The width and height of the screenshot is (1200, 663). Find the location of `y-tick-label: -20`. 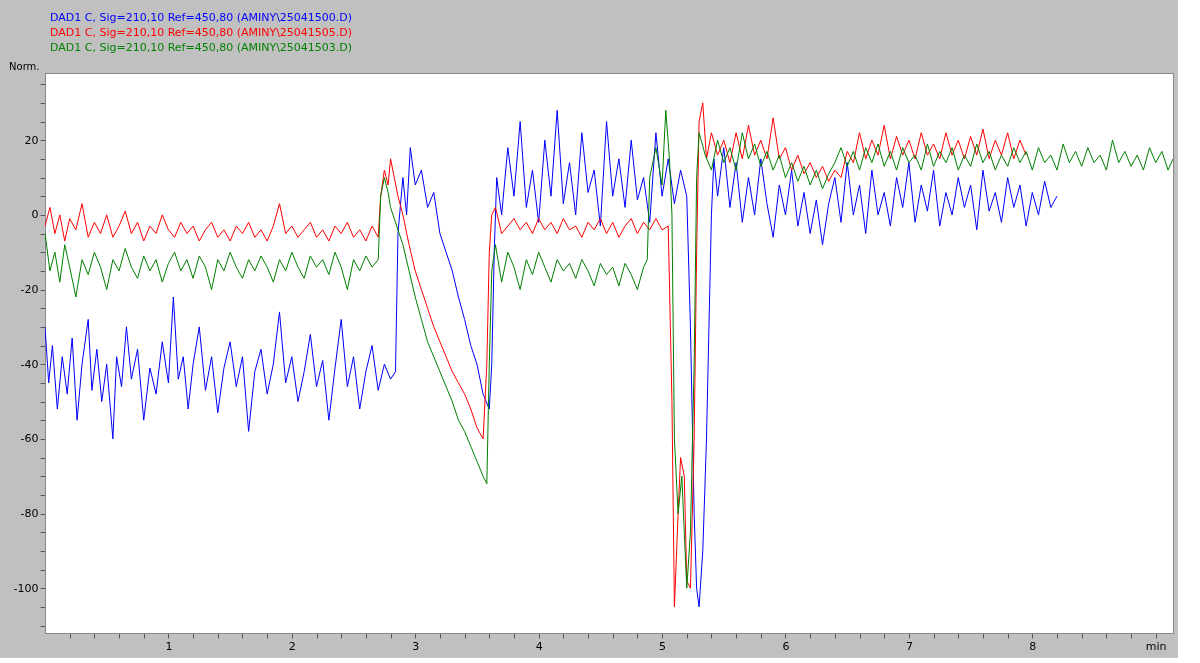

y-tick-label: -20 is located at coordinates (29, 290).